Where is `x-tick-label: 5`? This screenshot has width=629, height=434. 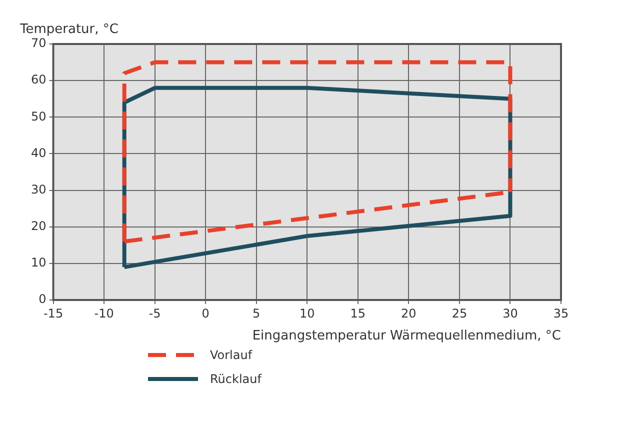 x-tick-label: 5 is located at coordinates (256, 313).